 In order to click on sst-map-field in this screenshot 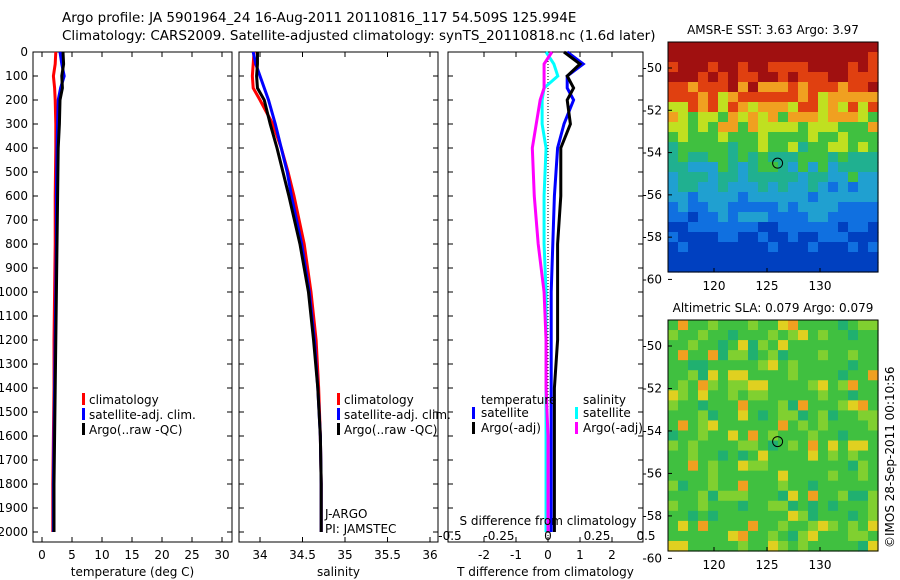, I will do `click(773, 157)`.